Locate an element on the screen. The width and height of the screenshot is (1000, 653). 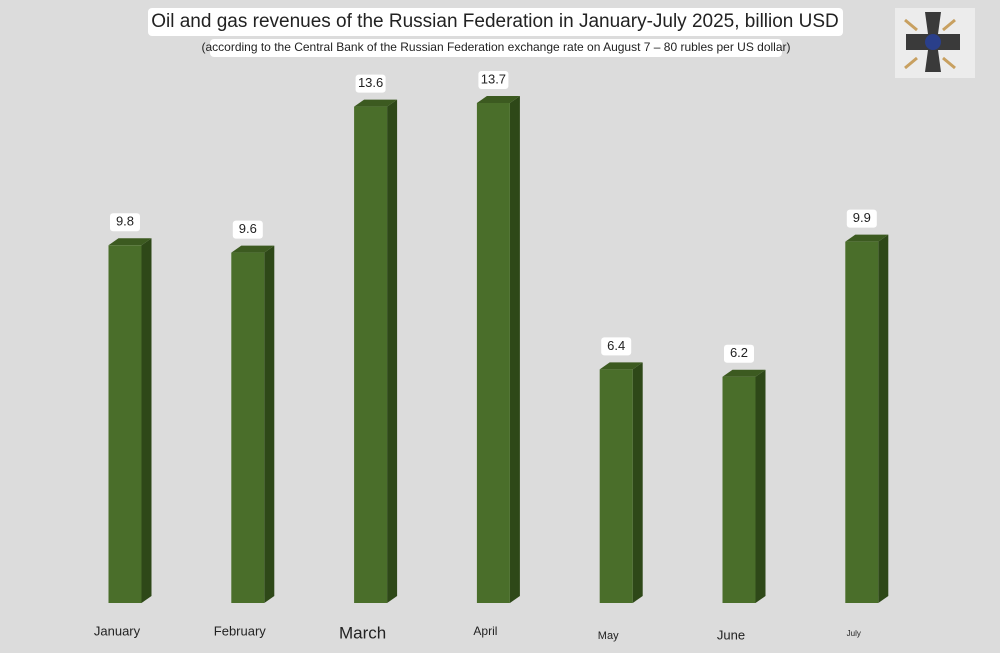
x-tick-label: March is located at coordinates (362, 632).